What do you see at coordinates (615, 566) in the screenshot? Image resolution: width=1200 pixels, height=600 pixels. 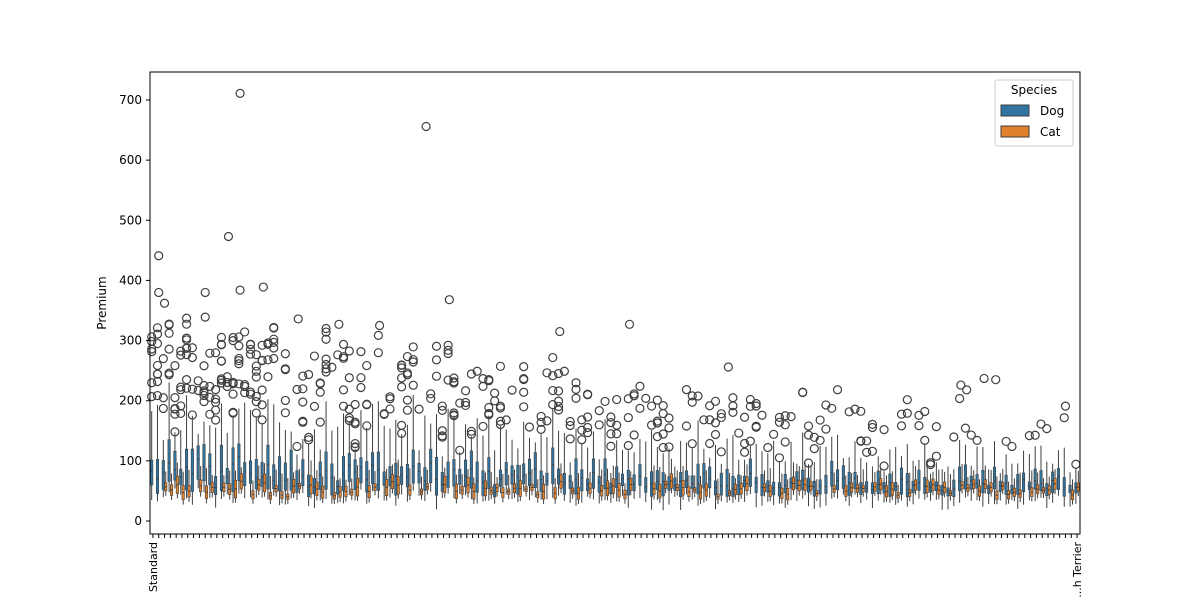 I see `x-axis: Standard ...h Terrier` at bounding box center [615, 566].